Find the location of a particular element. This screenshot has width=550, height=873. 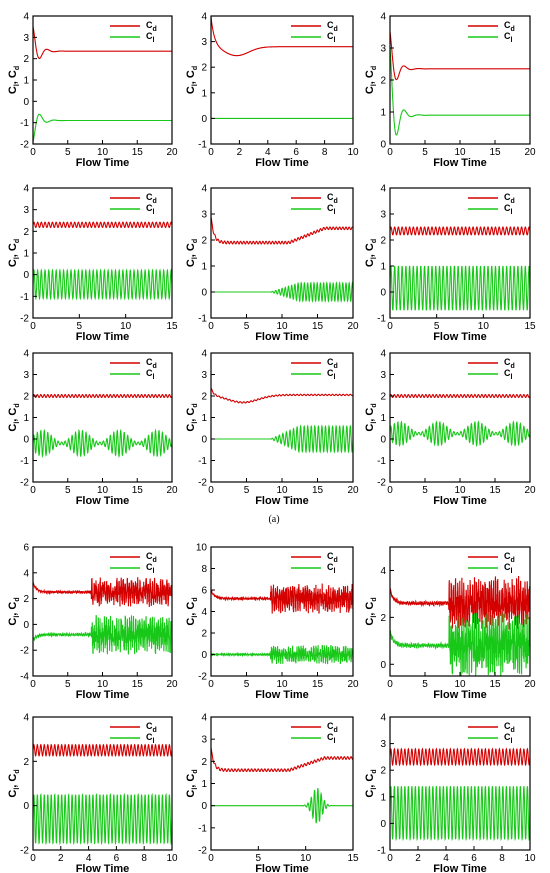

y-tick-label: 6 is located at coordinates (26, 548).